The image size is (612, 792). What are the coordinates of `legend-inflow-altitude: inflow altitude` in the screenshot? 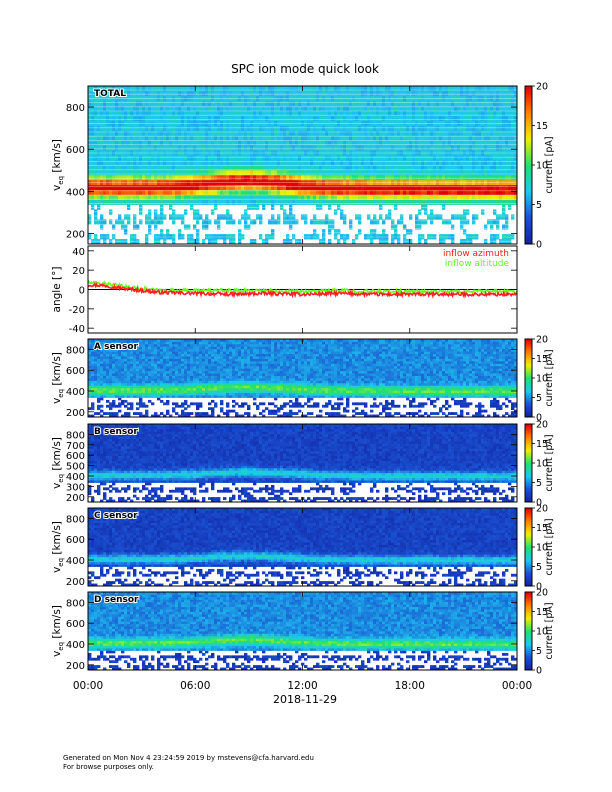 It's located at (477, 264).